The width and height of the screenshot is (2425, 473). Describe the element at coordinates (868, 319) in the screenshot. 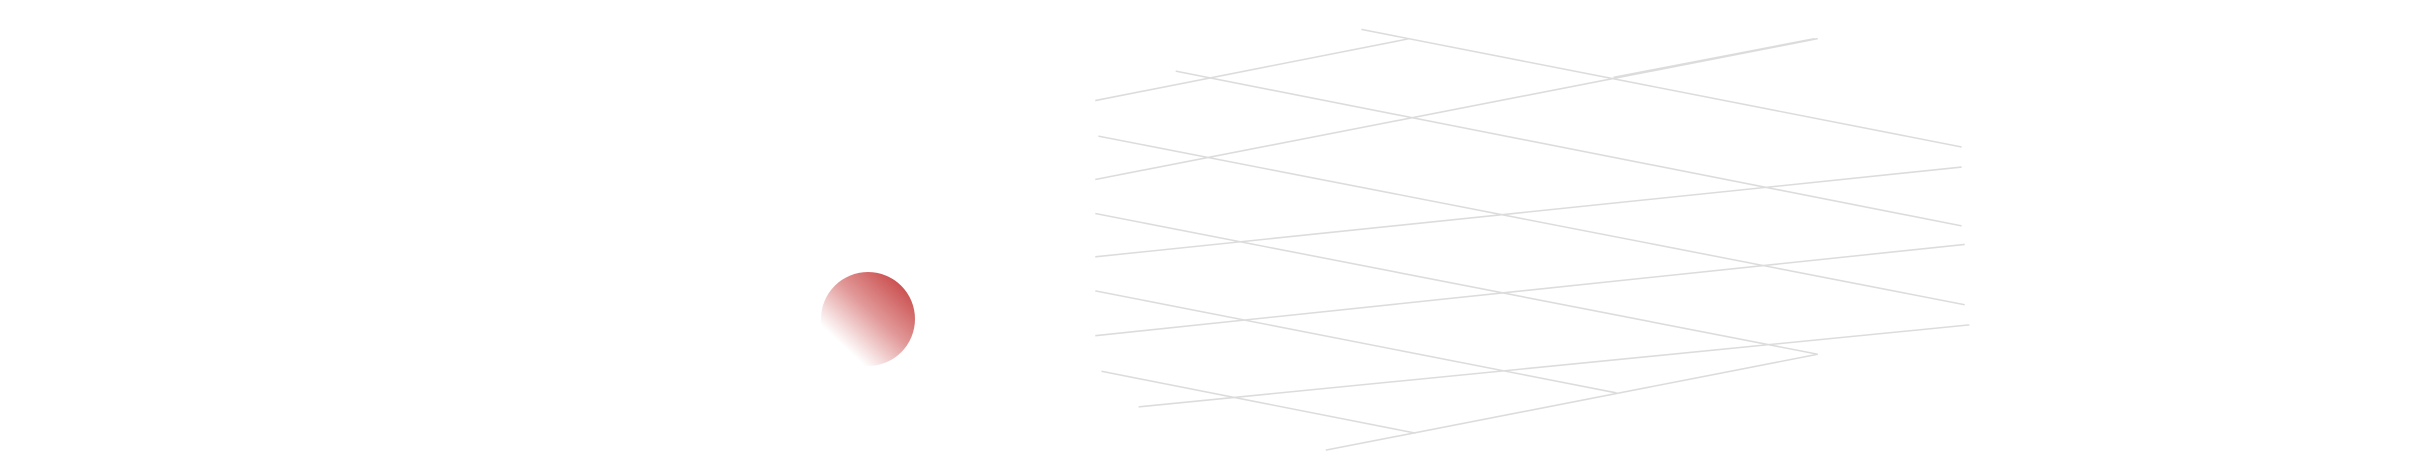

I see `gradient-ball` at that location.